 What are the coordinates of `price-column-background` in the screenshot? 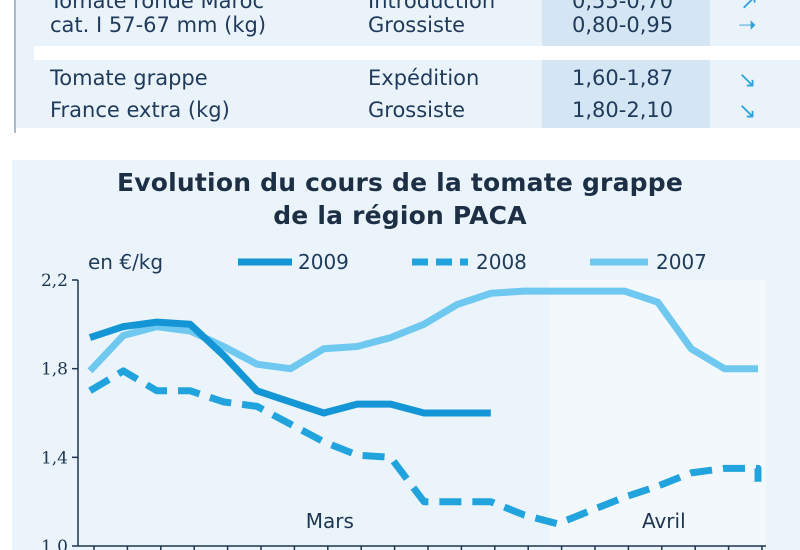 It's located at (626, 66).